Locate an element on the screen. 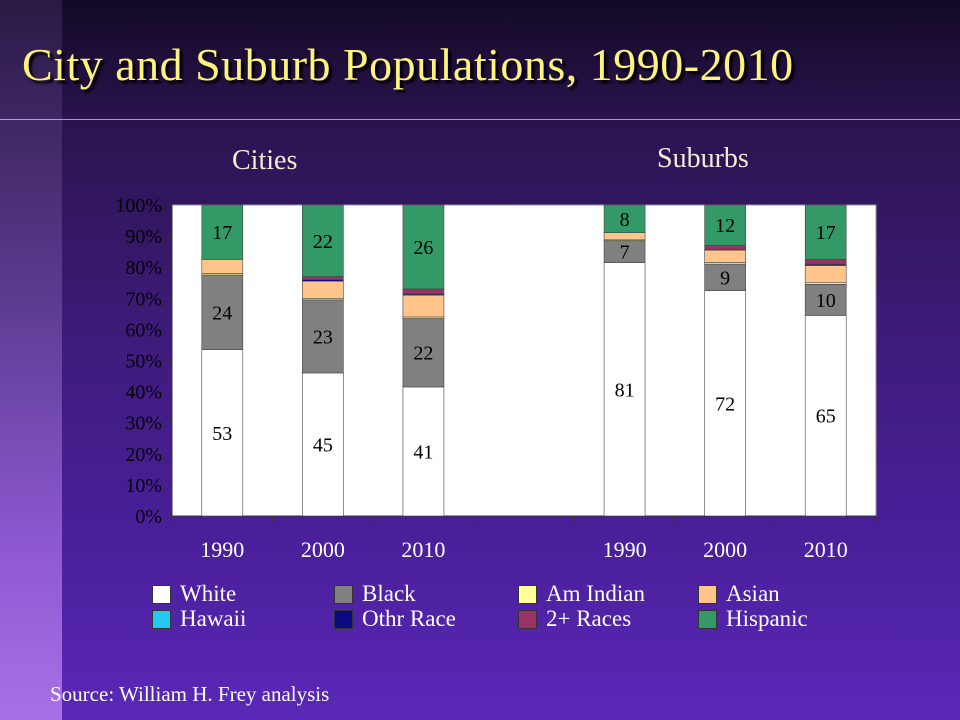 The height and width of the screenshot is (720, 960). legend-label: Hispanic is located at coordinates (767, 618).